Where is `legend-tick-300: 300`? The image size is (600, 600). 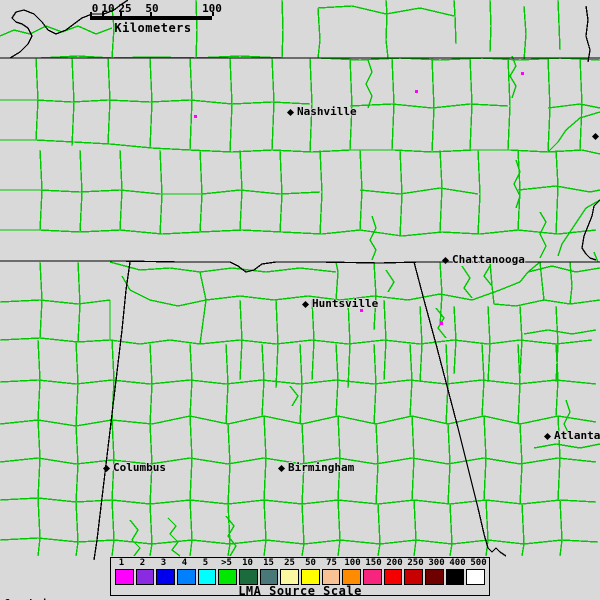 legend-tick-300: 300 is located at coordinates (436, 563).